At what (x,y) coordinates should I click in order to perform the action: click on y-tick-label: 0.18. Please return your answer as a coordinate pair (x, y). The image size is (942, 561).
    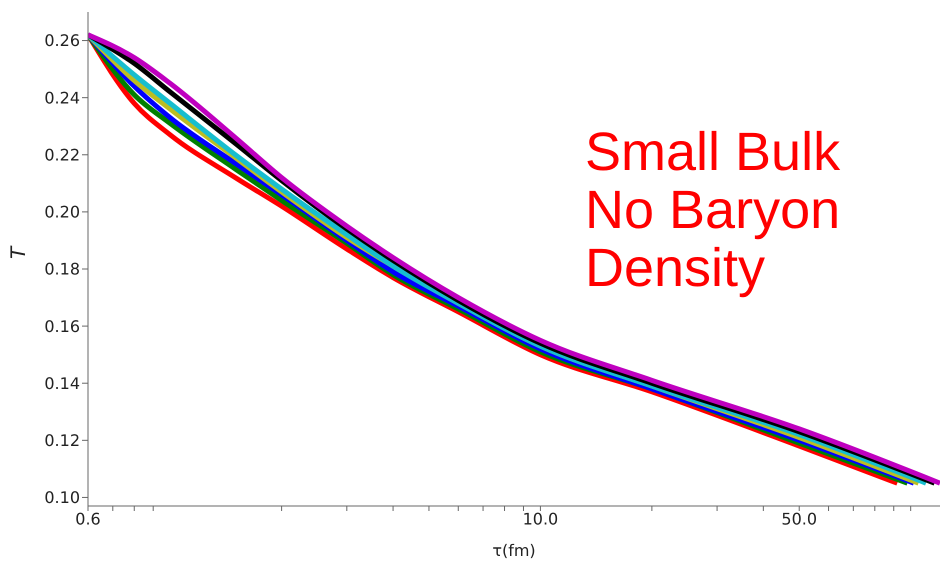
    Looking at the image, I should click on (62, 269).